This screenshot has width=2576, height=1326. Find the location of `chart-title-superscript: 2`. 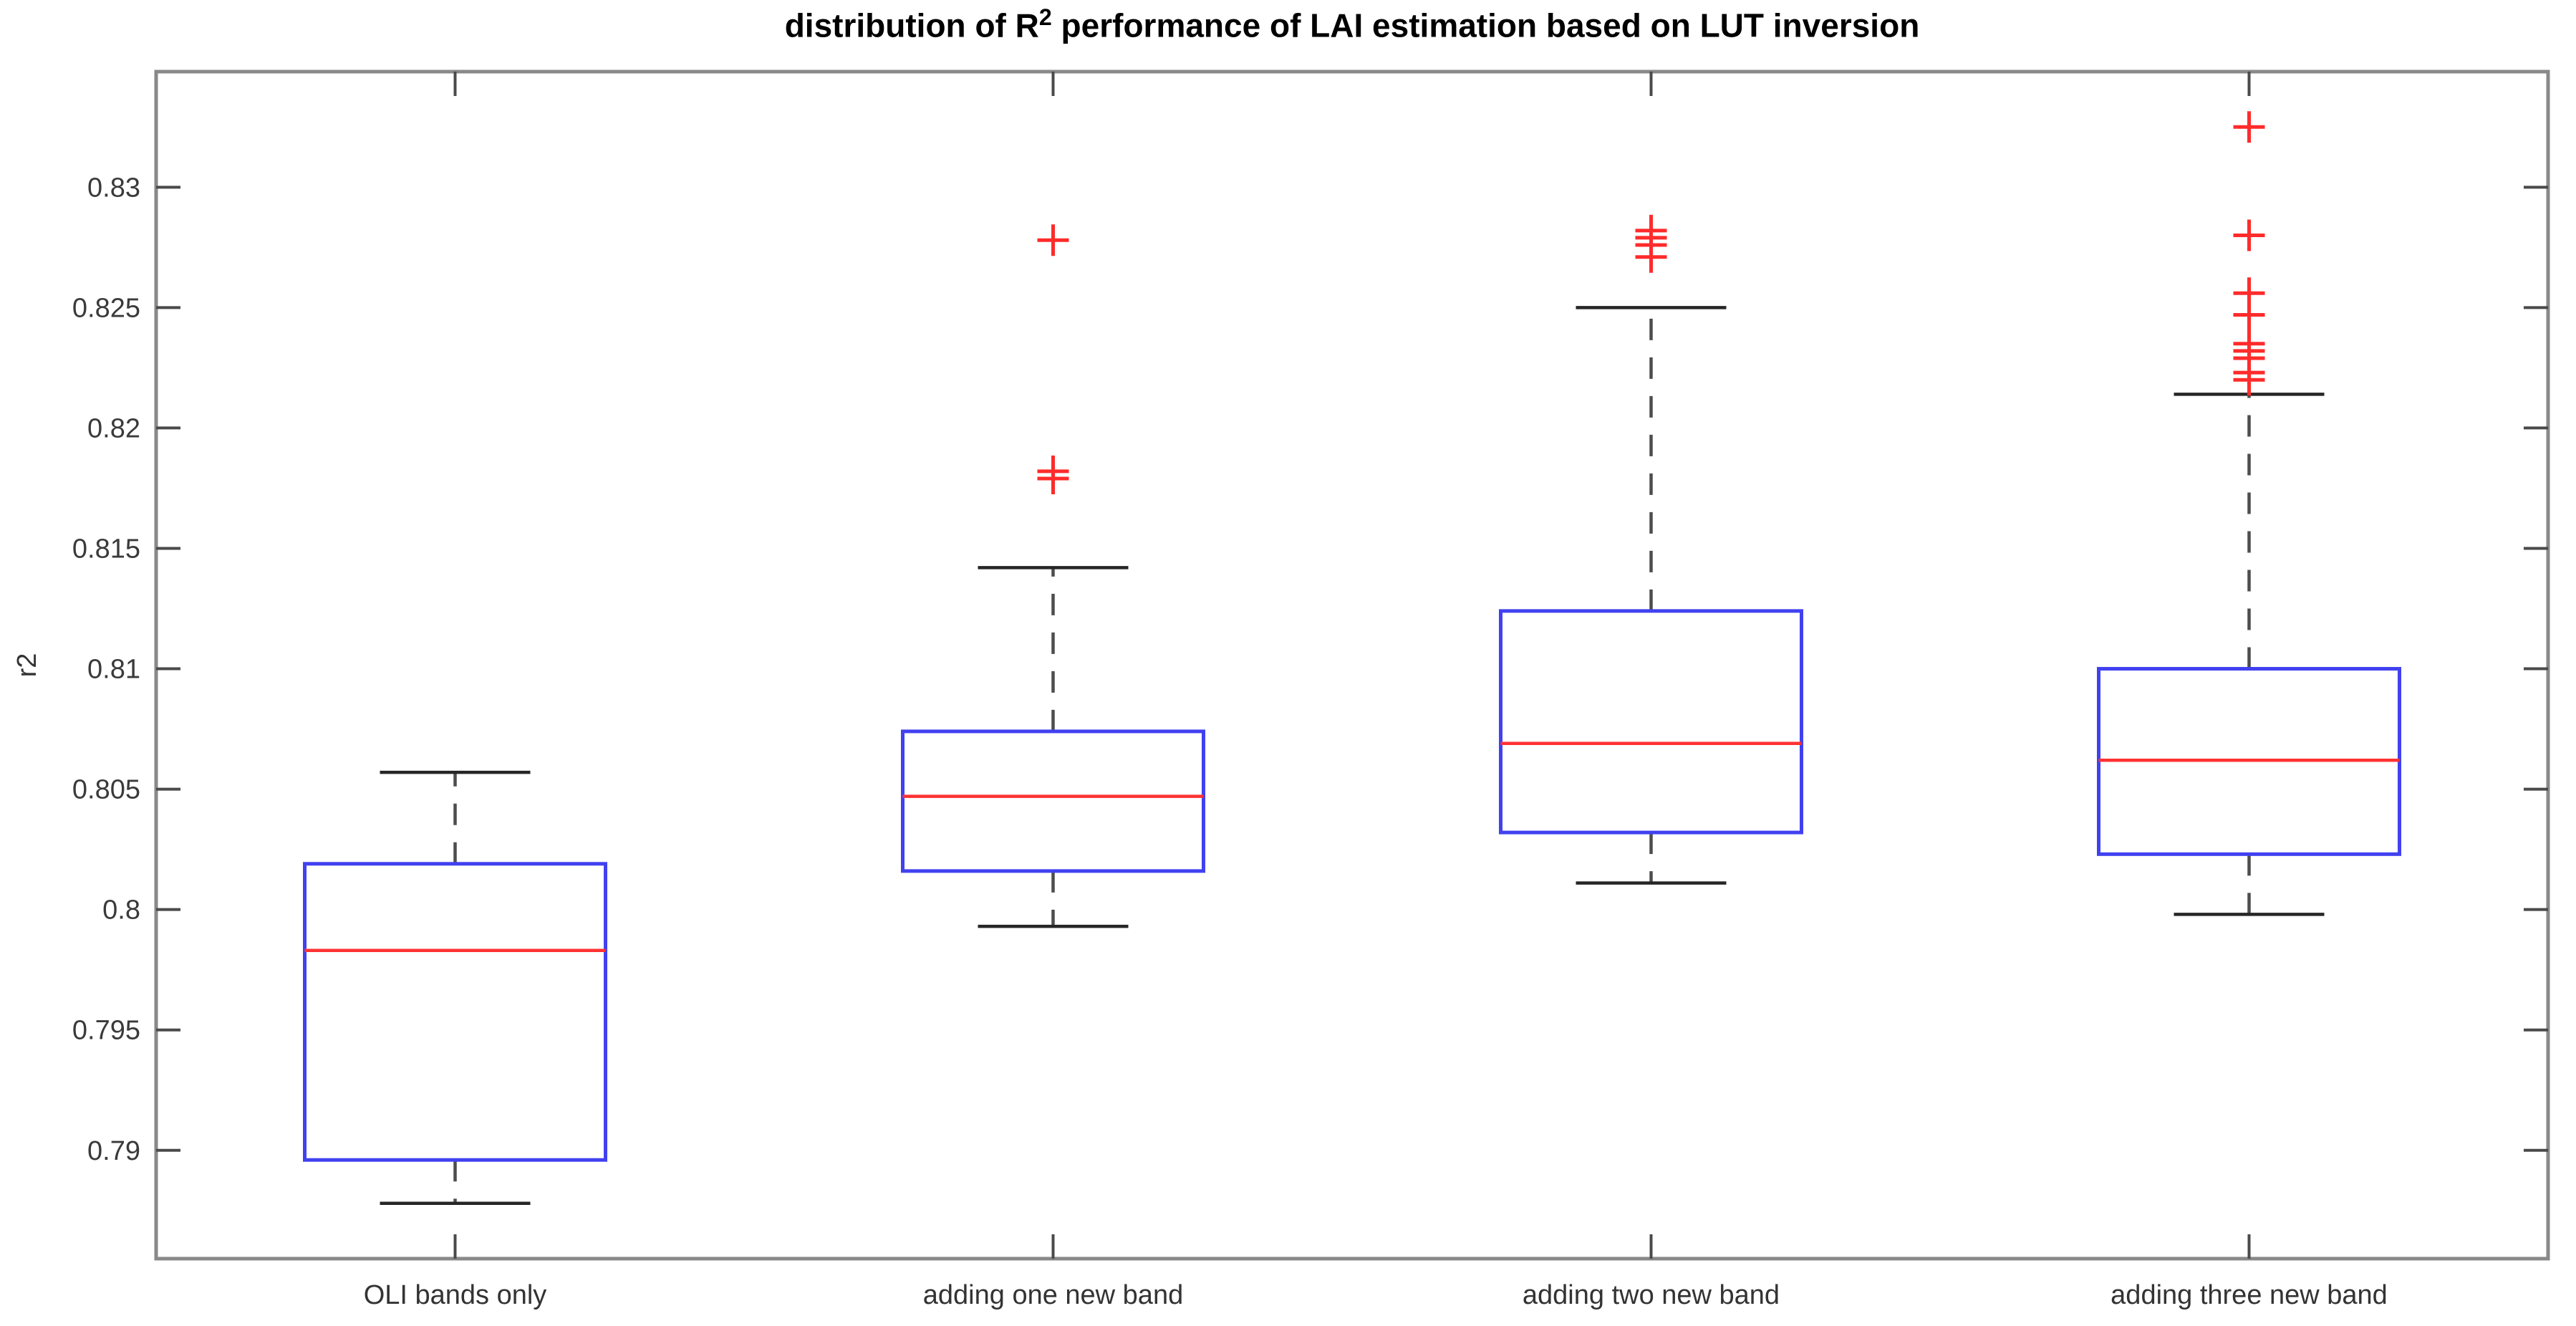

chart-title-superscript: 2 is located at coordinates (1045, 17).